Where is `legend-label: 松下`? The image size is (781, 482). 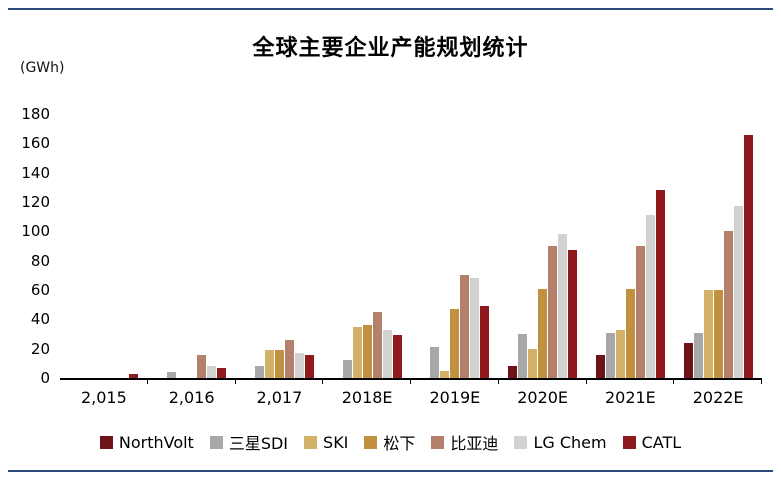
legend-label: 松下 is located at coordinates (399, 443).